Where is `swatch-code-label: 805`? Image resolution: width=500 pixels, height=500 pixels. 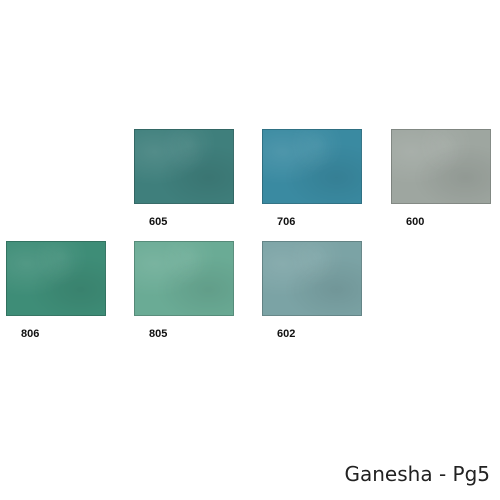
swatch-code-label: 805 is located at coordinates (158, 334).